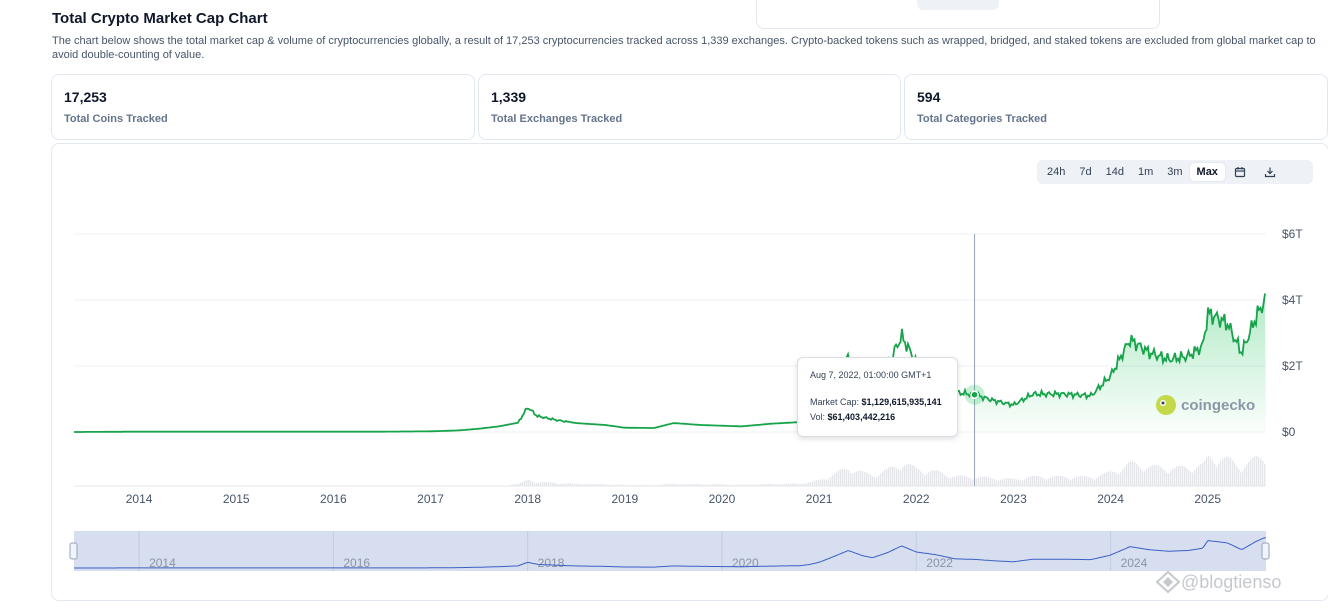  I want to click on navigator-line, so click(670, 553).